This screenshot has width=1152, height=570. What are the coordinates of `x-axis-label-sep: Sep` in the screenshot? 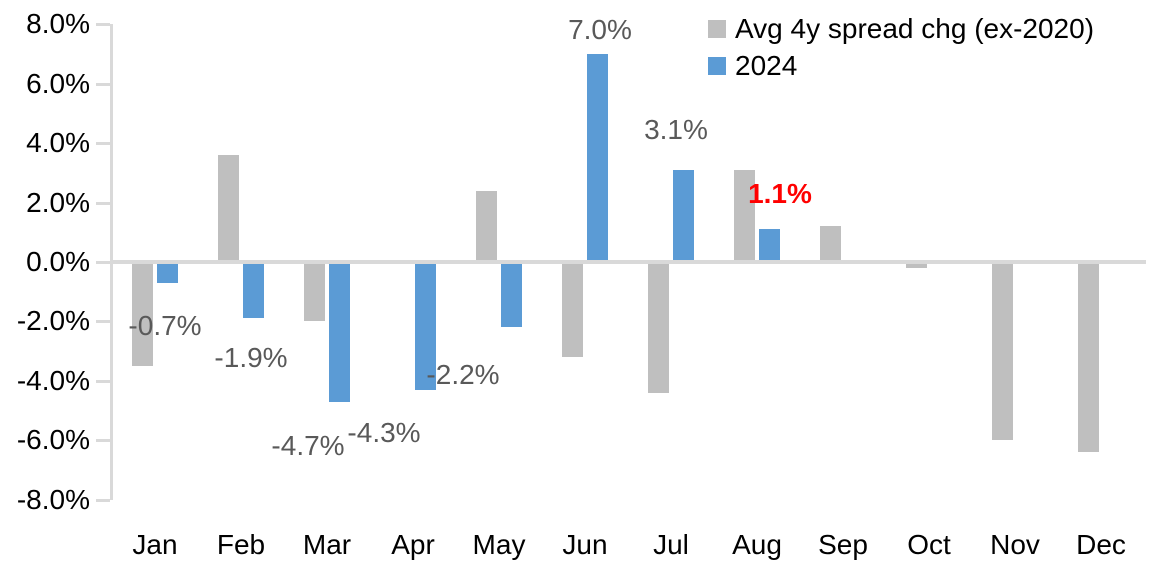 It's located at (843, 544).